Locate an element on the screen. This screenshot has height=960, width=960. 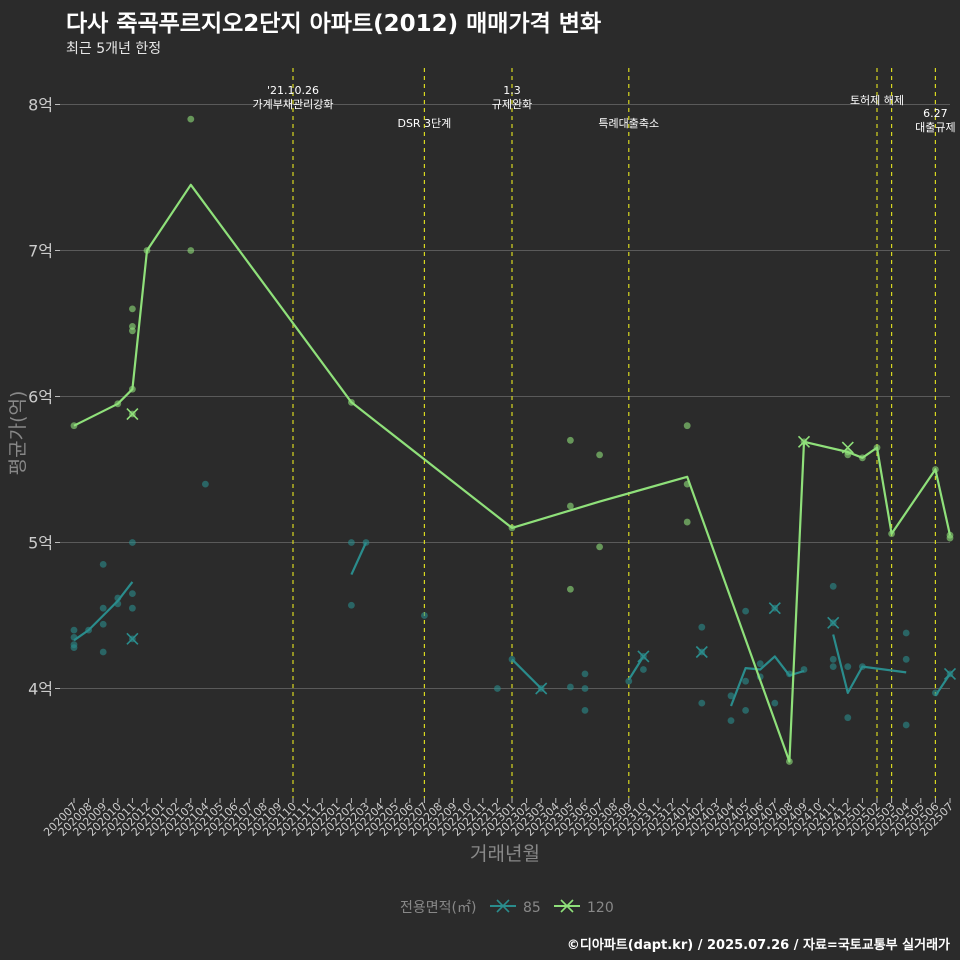
legend-label: 120 is located at coordinates (600, 908).